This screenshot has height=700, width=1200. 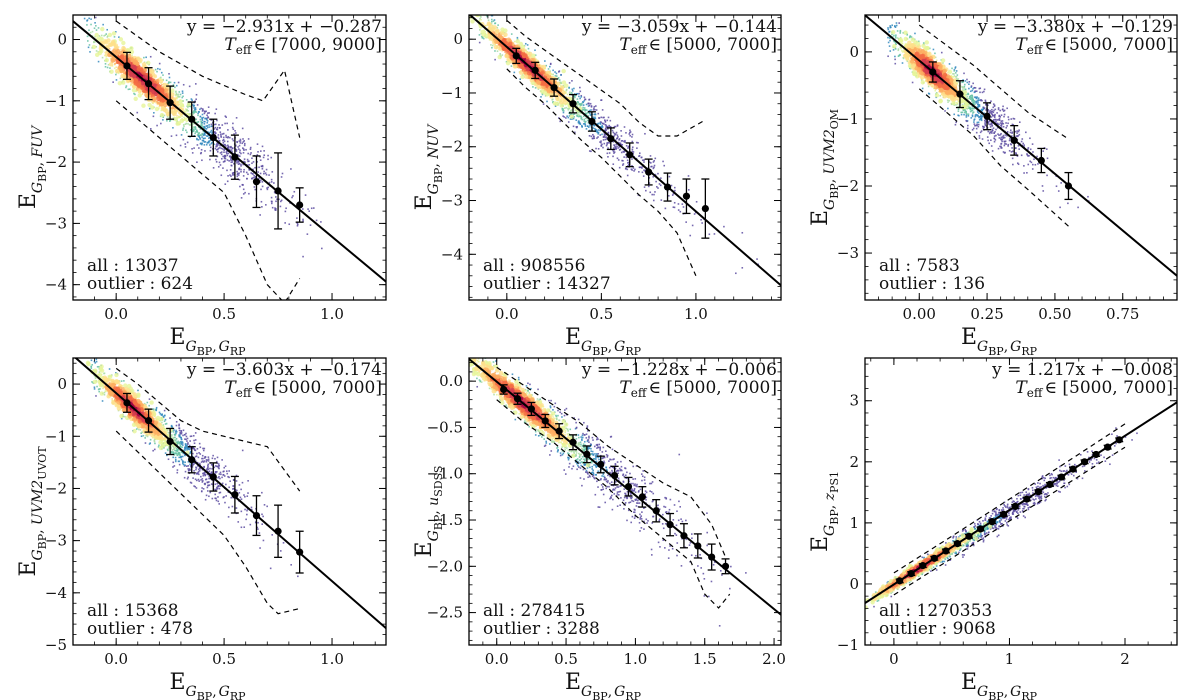 I want to click on y-tick-label: −3, so click(x=56, y=223).